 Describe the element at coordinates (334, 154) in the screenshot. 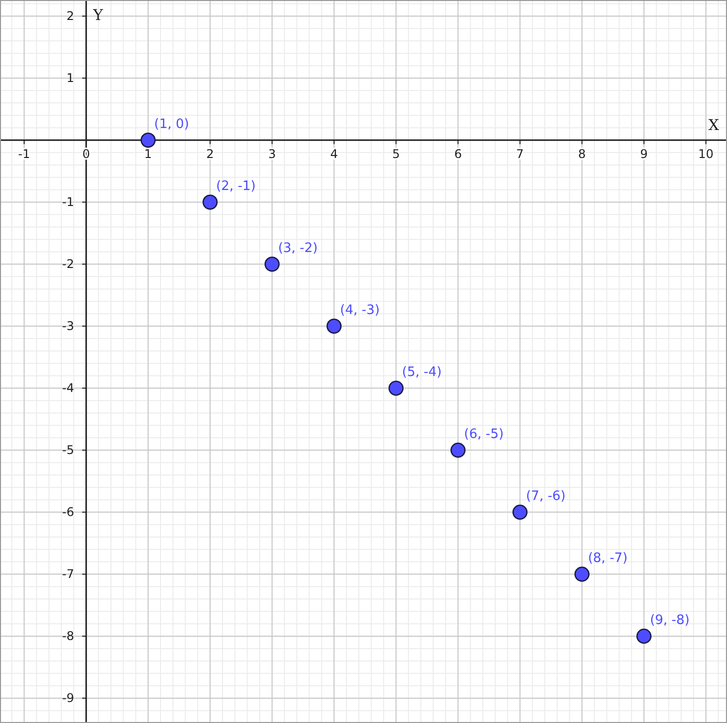

I see `x-tick-label: 4` at that location.